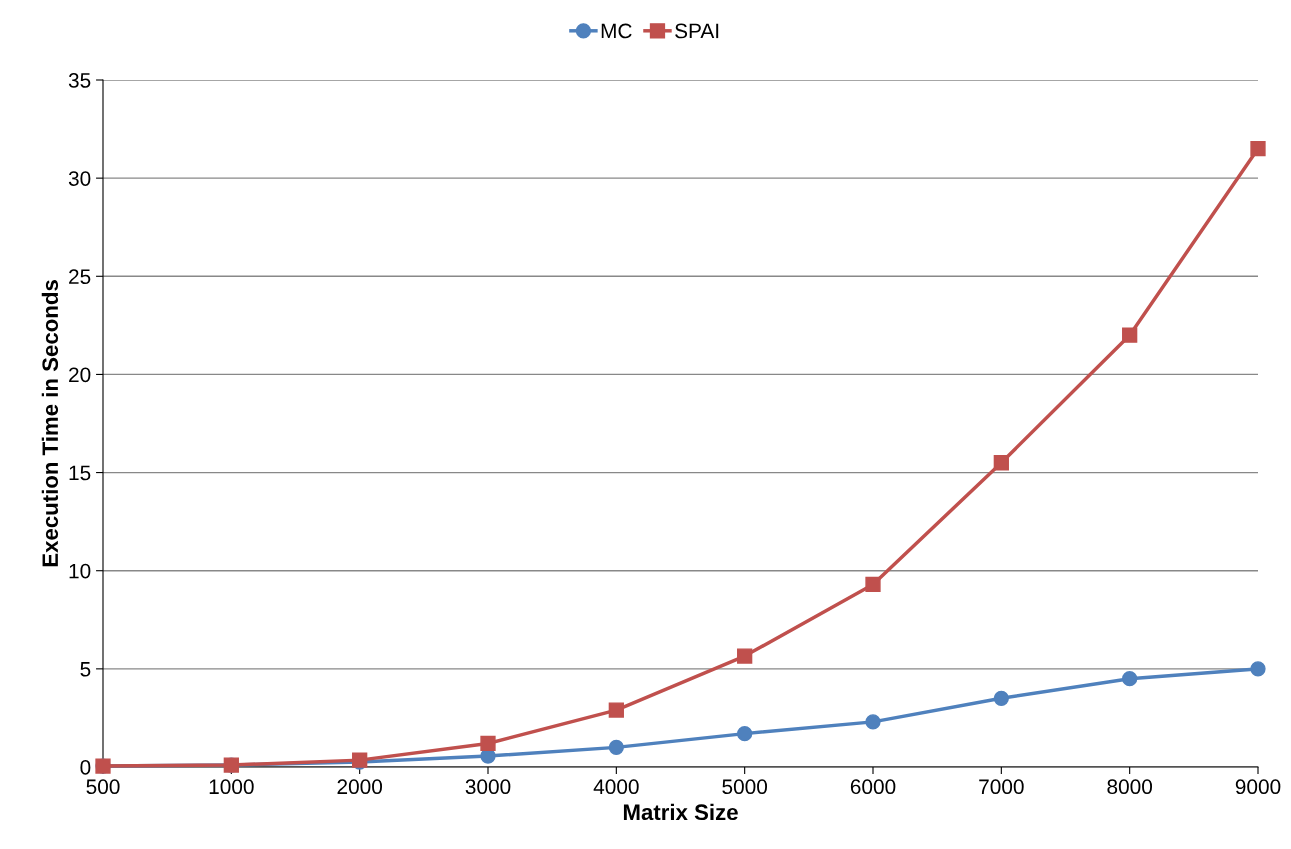 The image size is (1291, 849). I want to click on y-tick-label: 25, so click(80, 277).